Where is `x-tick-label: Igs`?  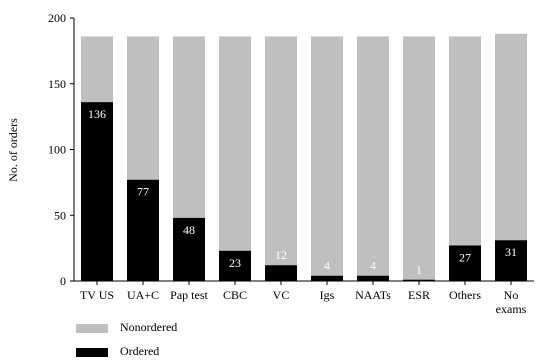
x-tick-label: Igs is located at coordinates (327, 295).